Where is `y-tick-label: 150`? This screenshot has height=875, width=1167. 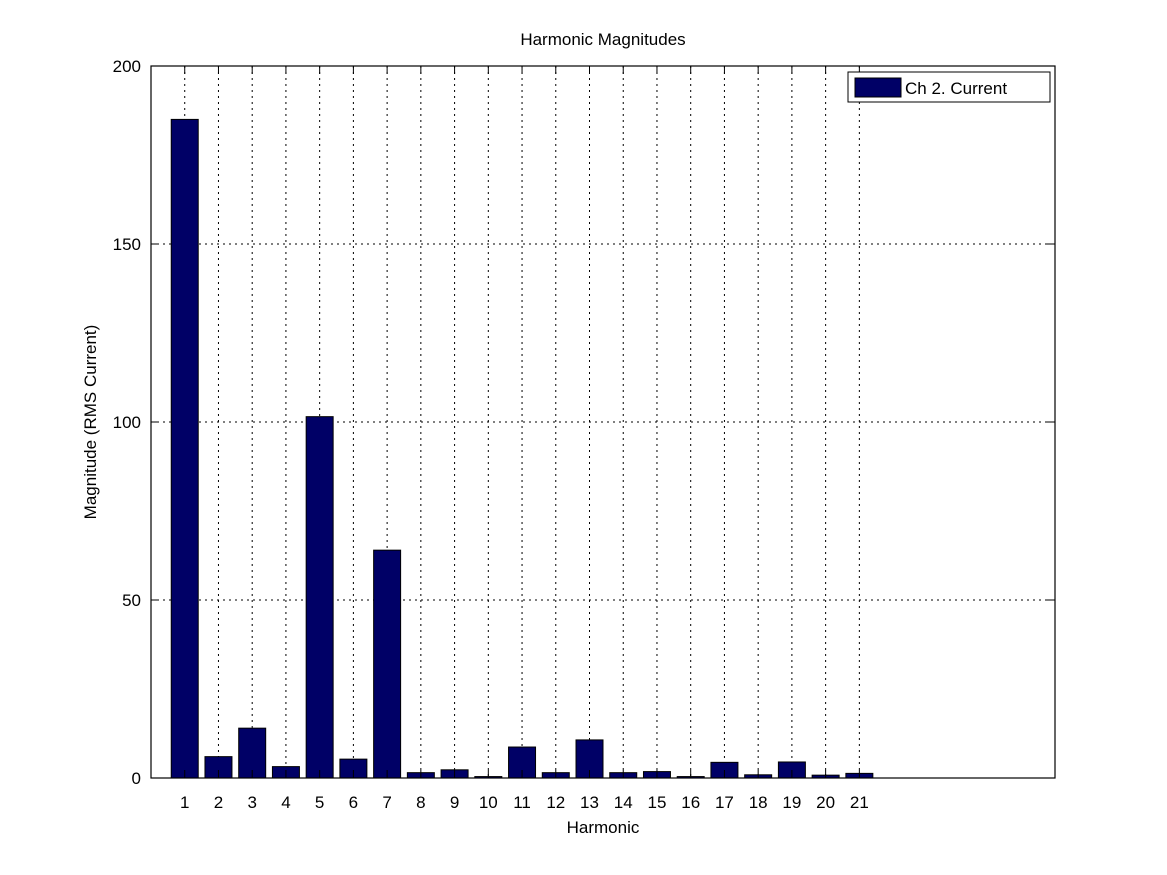
y-tick-label: 150 is located at coordinates (127, 244).